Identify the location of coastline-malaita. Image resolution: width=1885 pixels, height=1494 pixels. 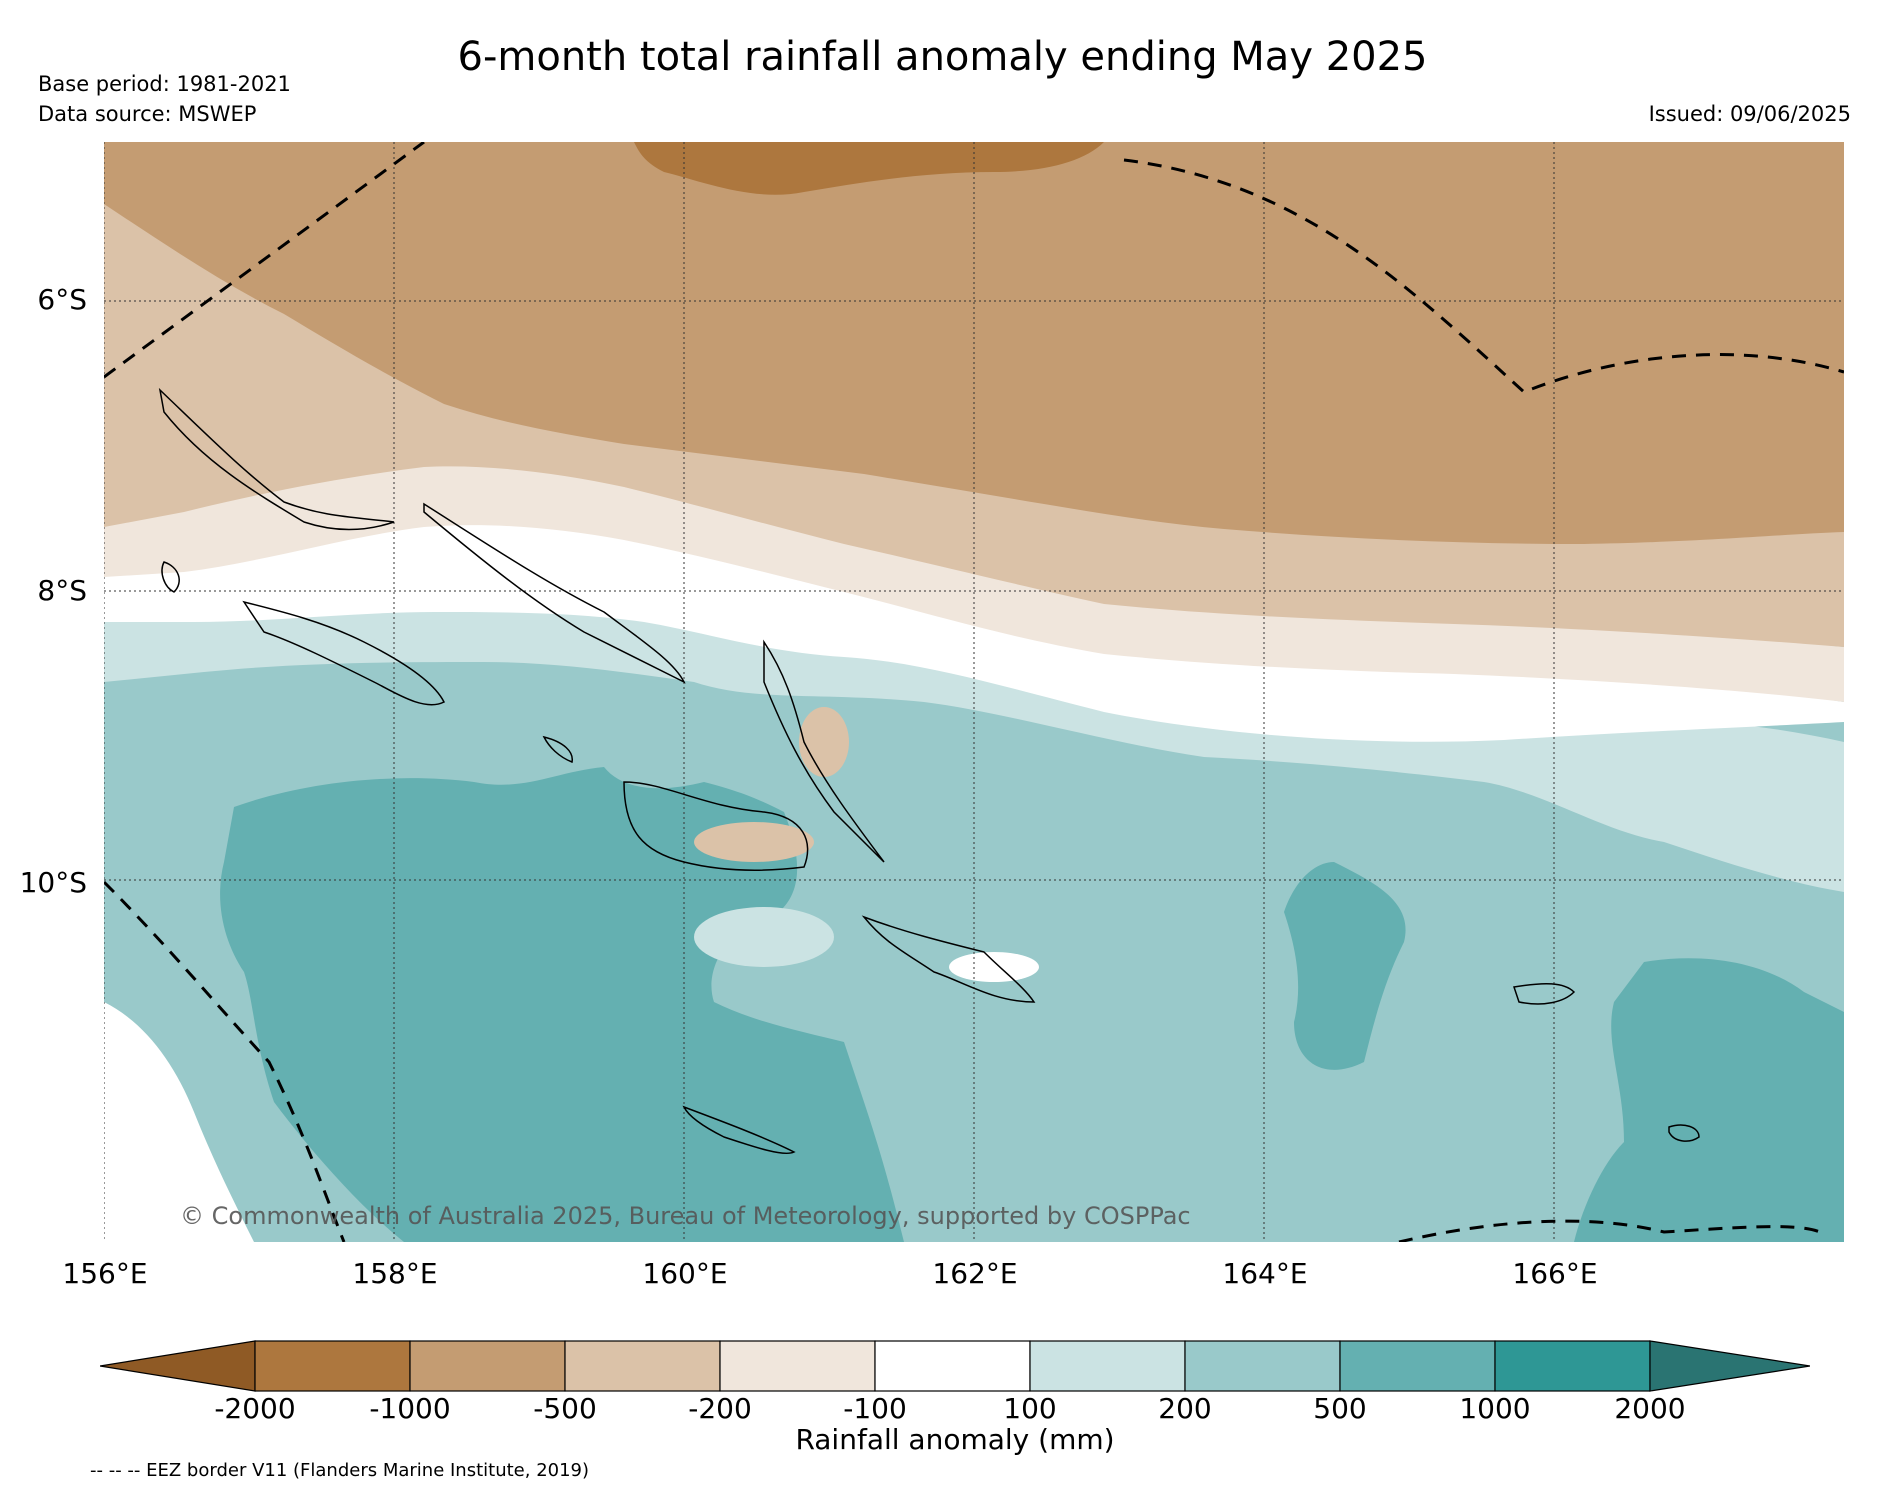
(824, 751).